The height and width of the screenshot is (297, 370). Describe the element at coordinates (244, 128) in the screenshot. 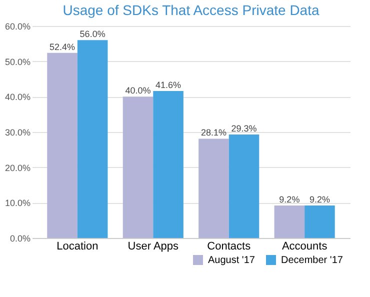

I see `text: 29.3%` at that location.